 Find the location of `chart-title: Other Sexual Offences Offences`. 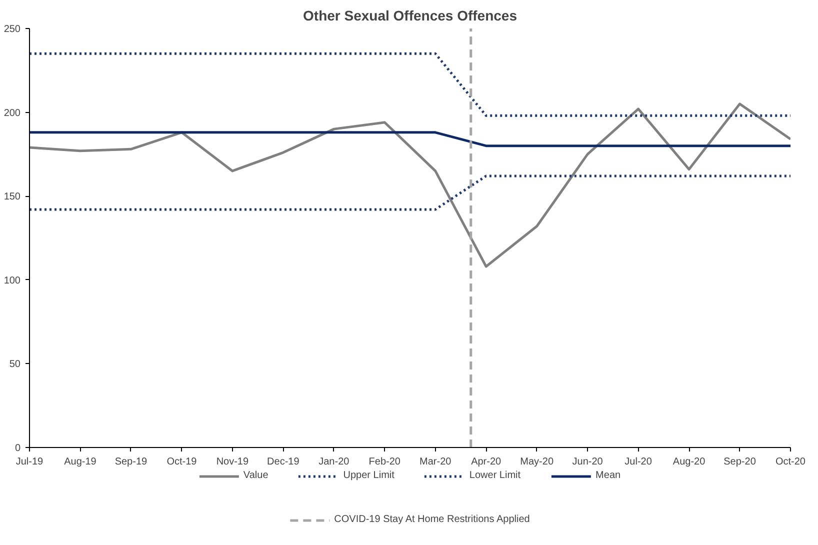

chart-title: Other Sexual Offences Offences is located at coordinates (410, 16).